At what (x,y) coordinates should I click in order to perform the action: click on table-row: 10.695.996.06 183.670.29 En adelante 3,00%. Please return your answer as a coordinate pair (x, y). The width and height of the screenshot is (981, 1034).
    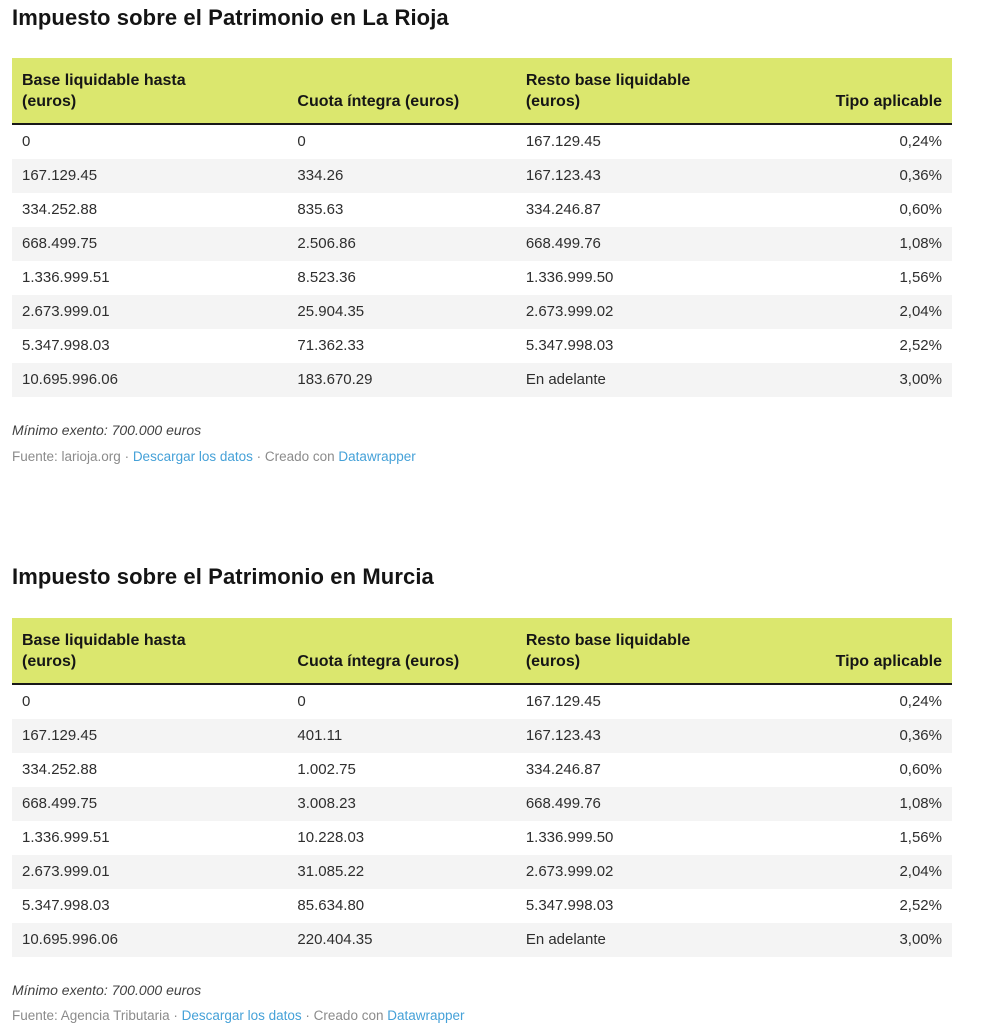
    Looking at the image, I should click on (482, 380).